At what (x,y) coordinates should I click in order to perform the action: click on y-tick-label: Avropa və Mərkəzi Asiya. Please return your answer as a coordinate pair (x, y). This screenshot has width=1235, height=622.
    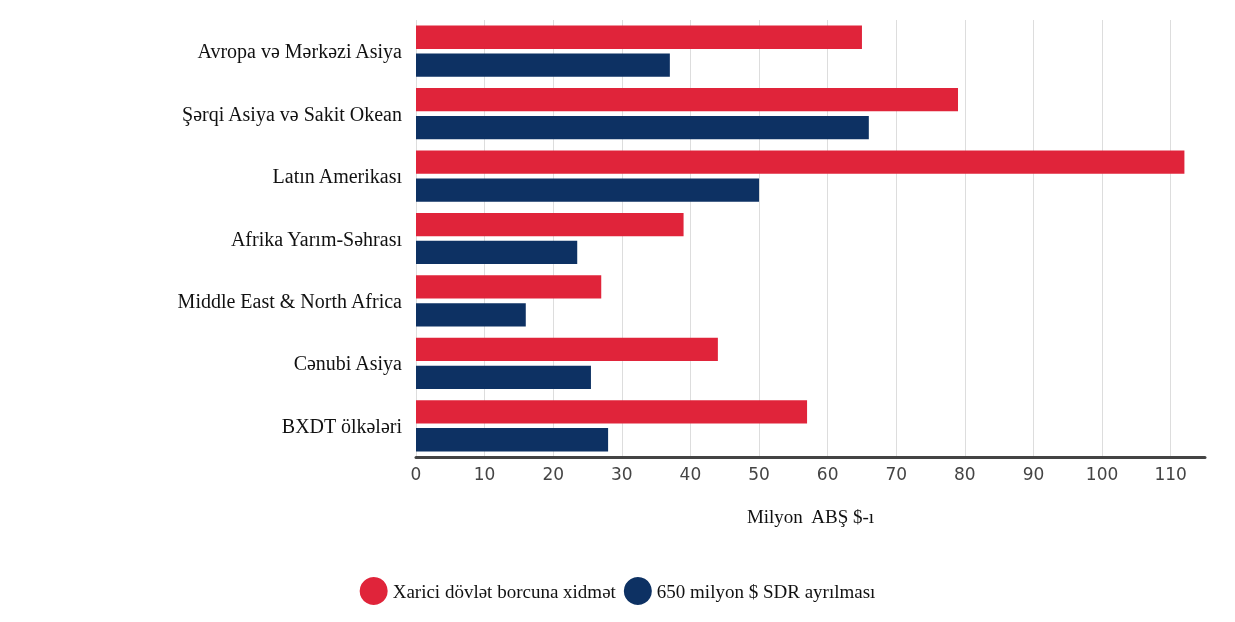
    Looking at the image, I should click on (300, 52).